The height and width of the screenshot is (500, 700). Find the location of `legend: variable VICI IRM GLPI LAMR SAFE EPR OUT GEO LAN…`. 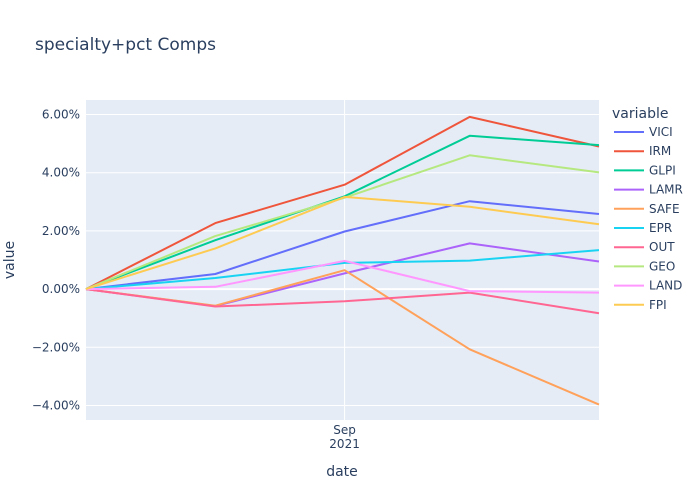

legend: variable VICI IRM GLPI LAMR SAFE EPR OUT GEO LAN… is located at coordinates (647, 209).